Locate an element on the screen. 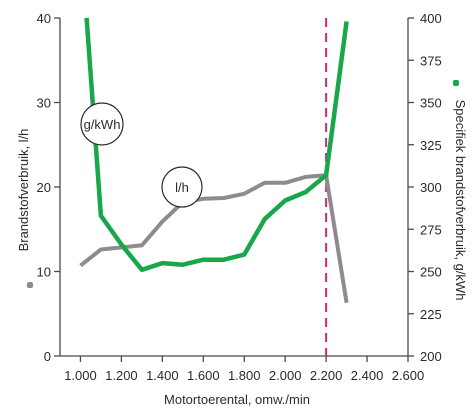  y-axis-right-label: Specifiek brandstofverbruik, g/kWh is located at coordinates (460, 200).